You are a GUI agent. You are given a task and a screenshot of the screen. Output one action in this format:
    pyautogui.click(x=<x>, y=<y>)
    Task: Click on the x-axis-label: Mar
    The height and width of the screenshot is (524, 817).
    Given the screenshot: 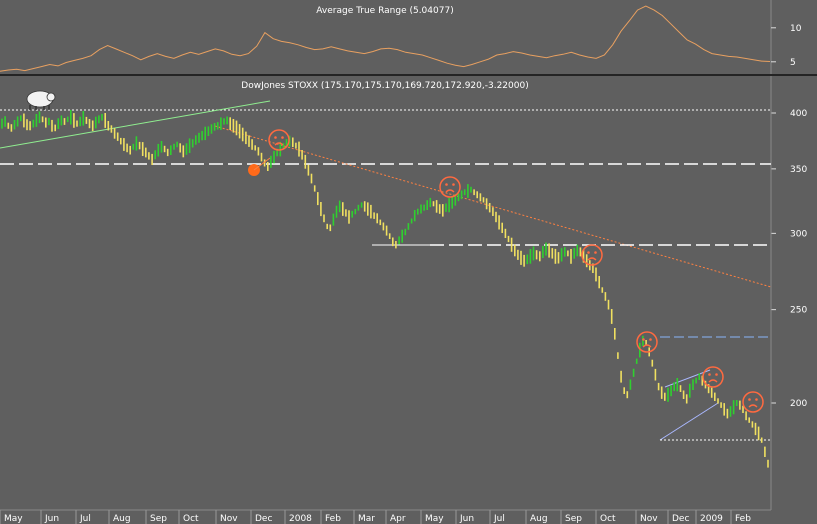 What is the action you would take?
    pyautogui.click(x=366, y=519)
    